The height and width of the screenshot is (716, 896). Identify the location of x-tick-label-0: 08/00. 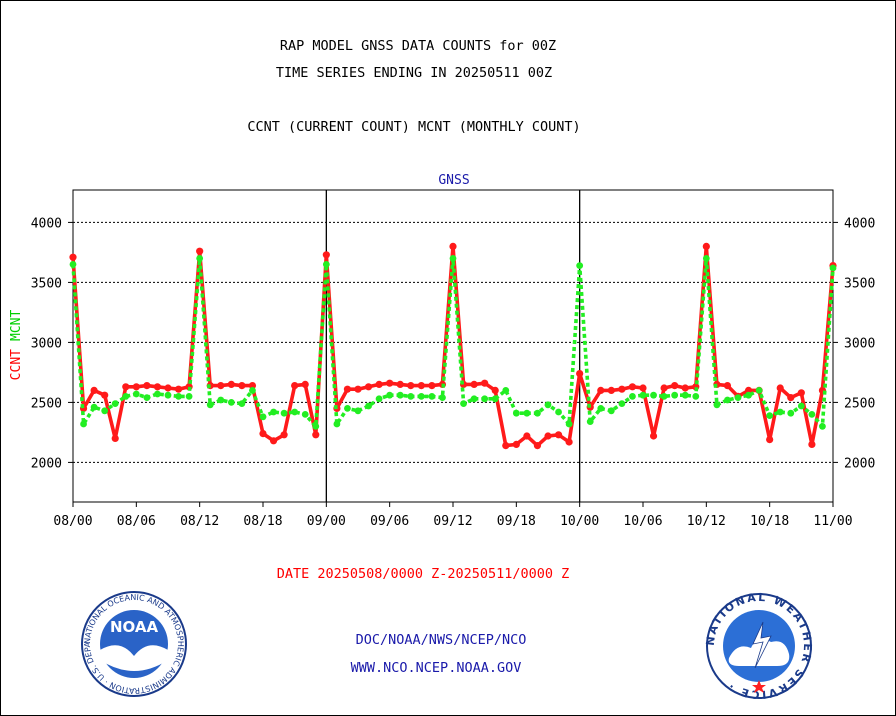
(72, 521).